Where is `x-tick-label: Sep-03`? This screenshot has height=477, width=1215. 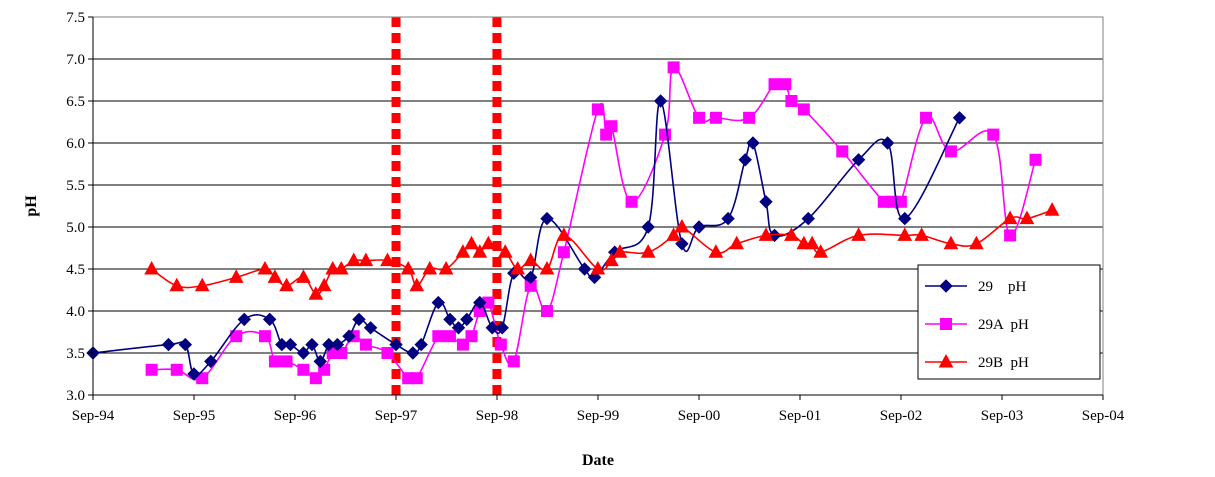
x-tick-label: Sep-03 is located at coordinates (1002, 416).